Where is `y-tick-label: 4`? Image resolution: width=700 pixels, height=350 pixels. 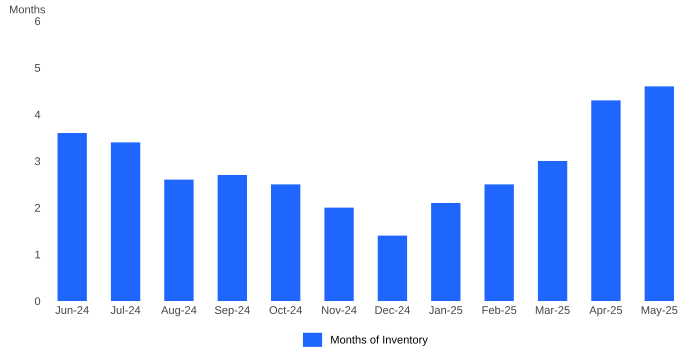
y-tick-label: 4 is located at coordinates (37, 114).